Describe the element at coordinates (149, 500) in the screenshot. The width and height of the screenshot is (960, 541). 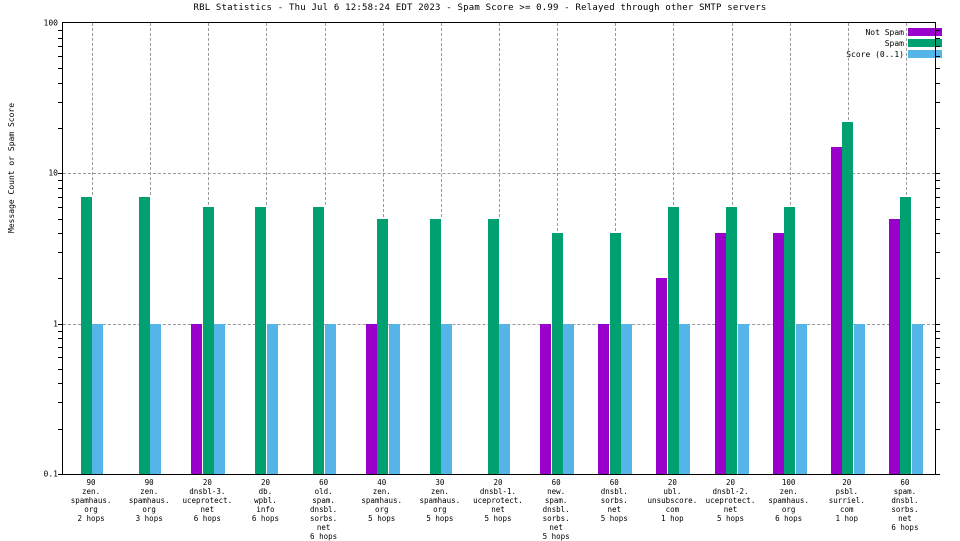
I see `x-axis-label: 90 zen. spamhaus. org 3 hops` at that location.